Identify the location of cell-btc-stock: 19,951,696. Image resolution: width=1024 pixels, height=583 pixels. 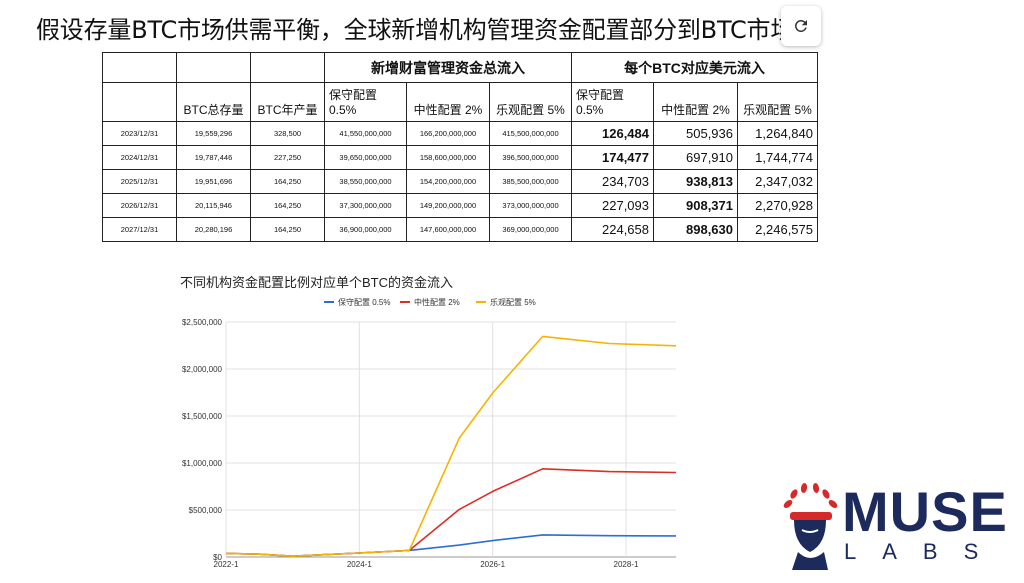
(213, 181).